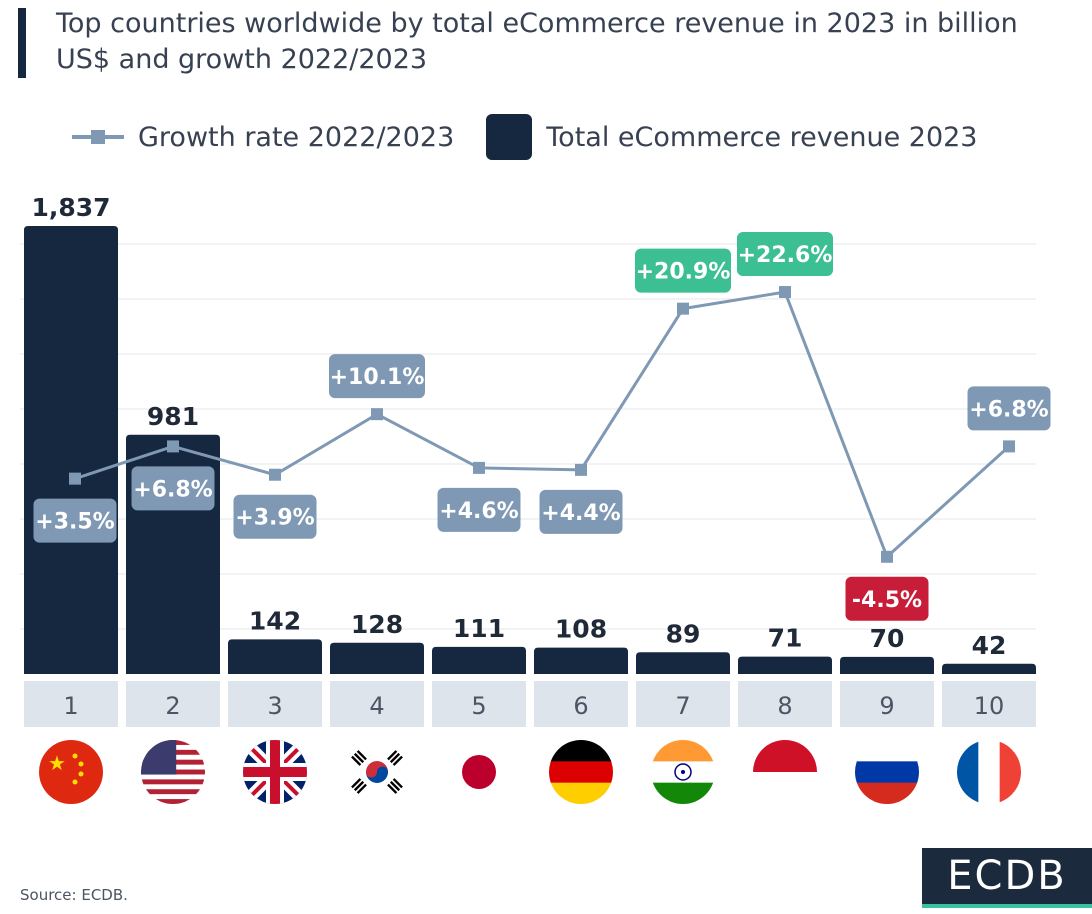  Describe the element at coordinates (762, 137) in the screenshot. I see `legend-revenue-label: Total eCommerce revenue 2023` at that location.